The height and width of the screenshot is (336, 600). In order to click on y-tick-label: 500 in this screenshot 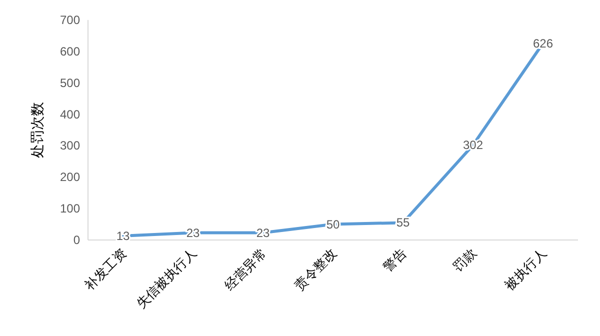, I will do `click(70, 83)`.